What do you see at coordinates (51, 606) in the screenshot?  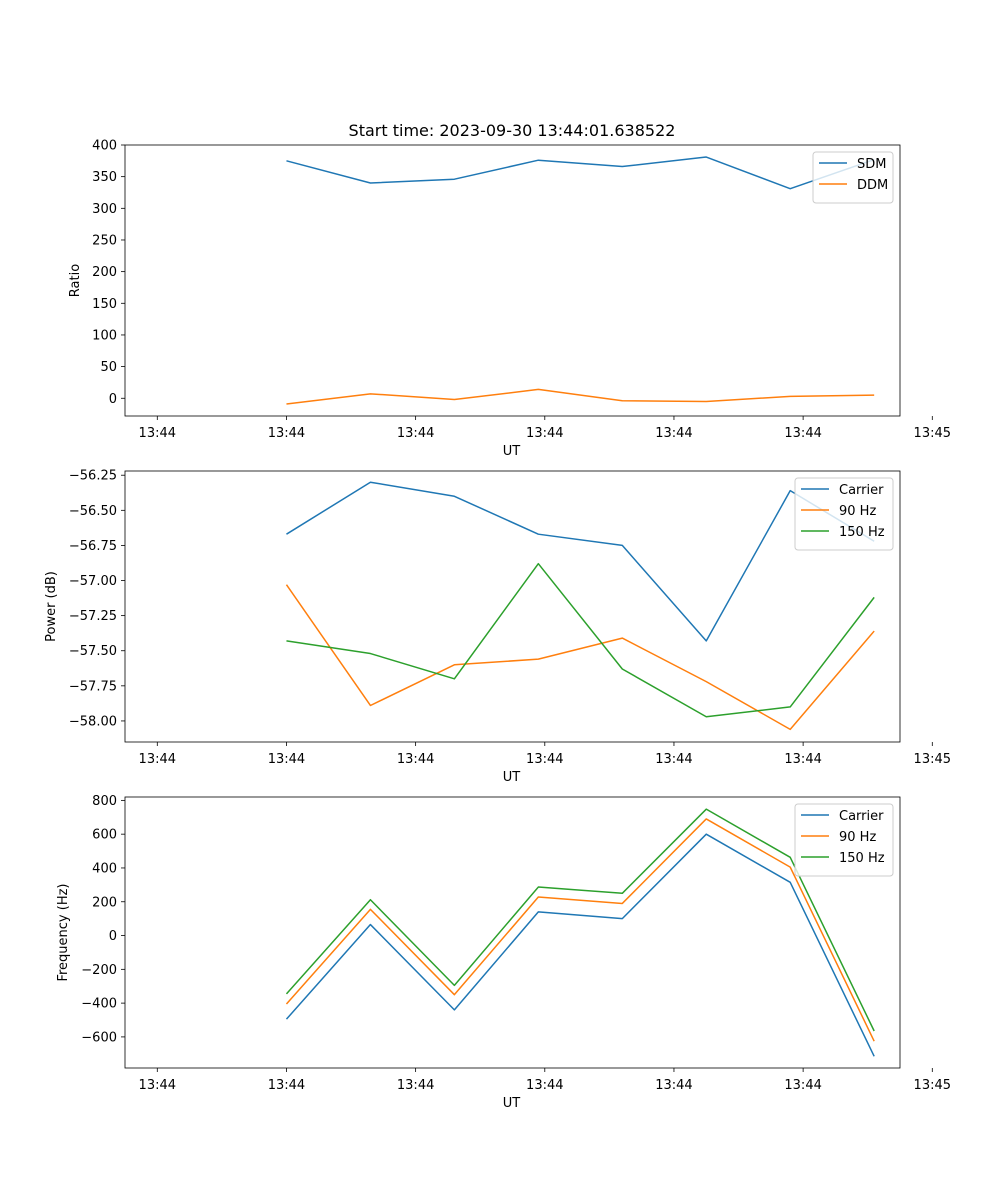 I see `power-y-axis-label: Power (dB)` at bounding box center [51, 606].